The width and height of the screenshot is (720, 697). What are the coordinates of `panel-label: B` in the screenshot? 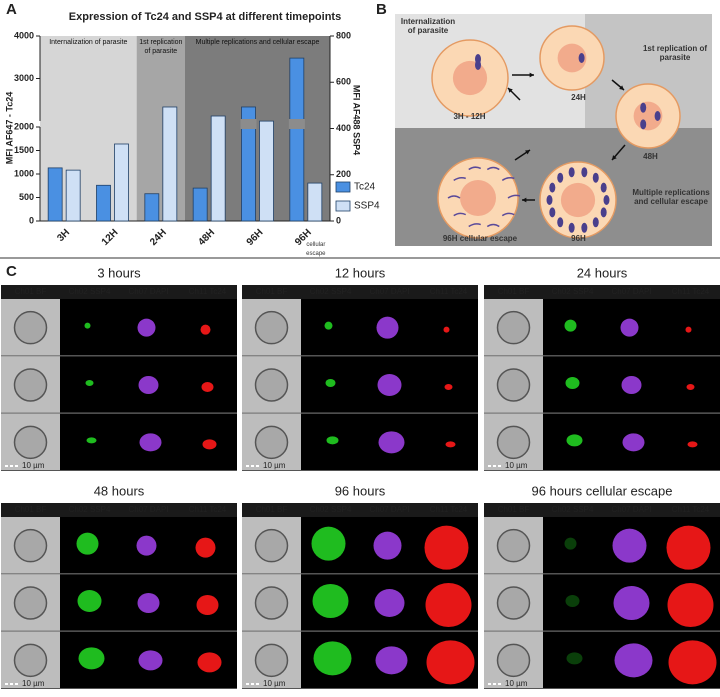 It's located at (381, 9).